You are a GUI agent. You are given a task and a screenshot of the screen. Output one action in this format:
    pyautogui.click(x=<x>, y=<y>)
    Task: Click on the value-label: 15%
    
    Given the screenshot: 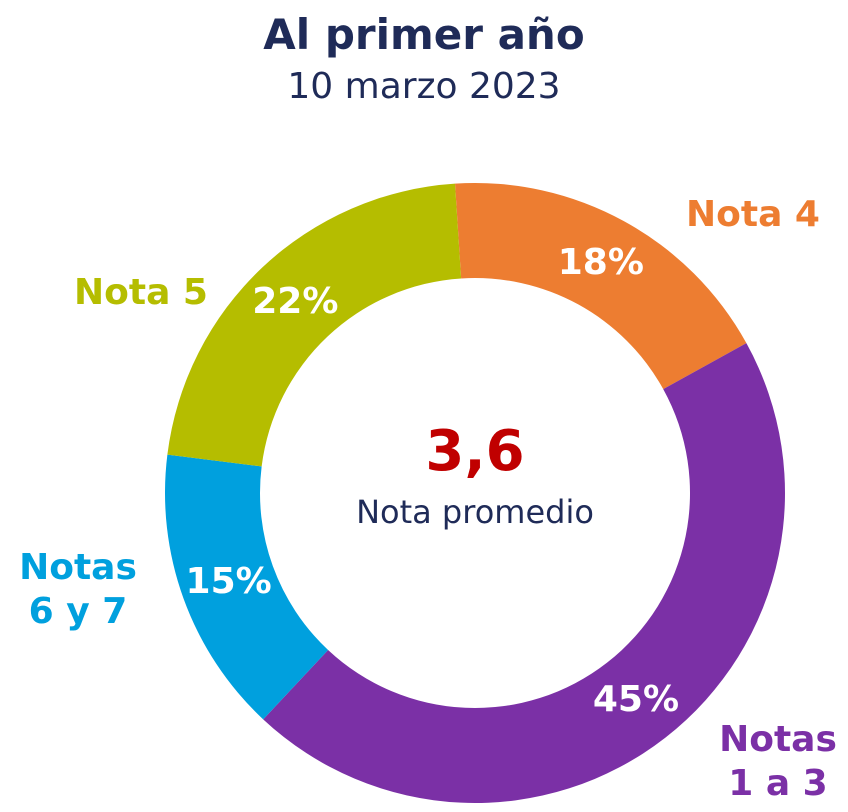 What is the action you would take?
    pyautogui.click(x=228, y=582)
    